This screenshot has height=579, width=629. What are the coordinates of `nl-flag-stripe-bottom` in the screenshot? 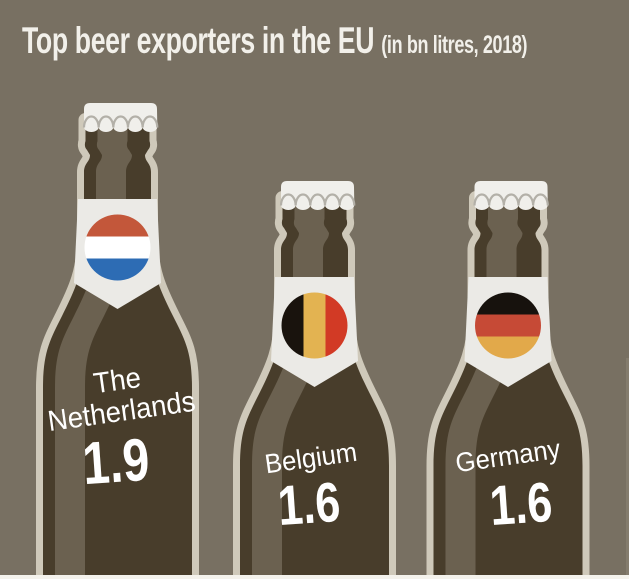 It's located at (117, 269).